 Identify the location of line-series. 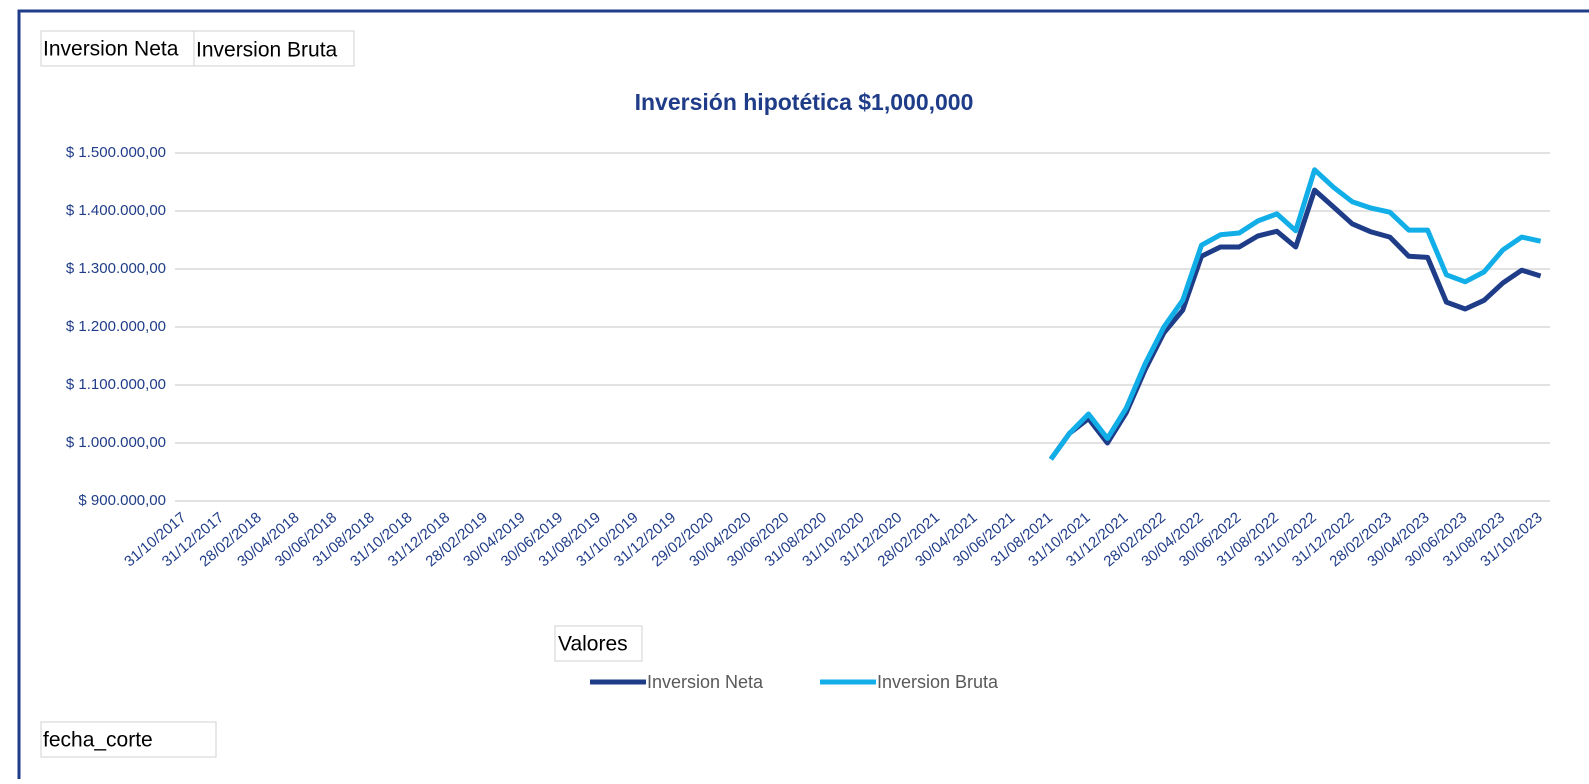
(1295, 314).